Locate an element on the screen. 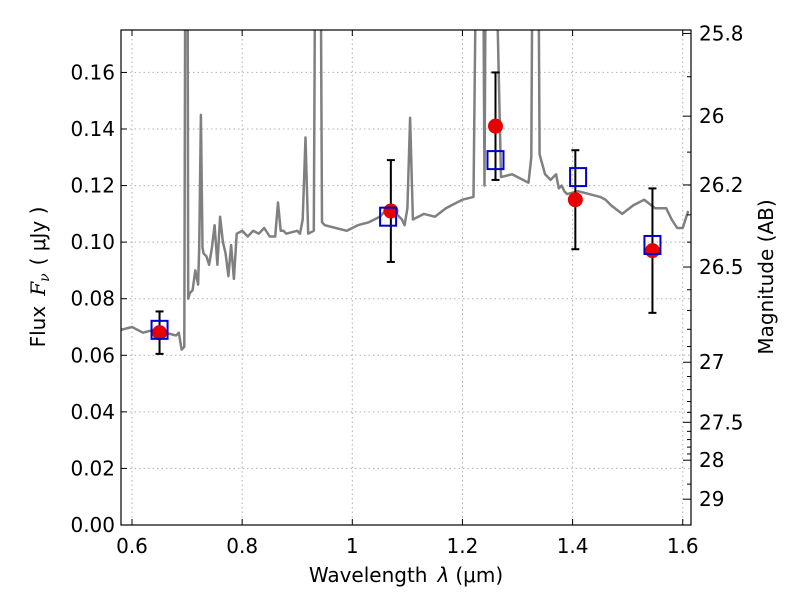 Image resolution: width=800 pixels, height=600 pixels. x-tick-label: 1.4 is located at coordinates (573, 546).